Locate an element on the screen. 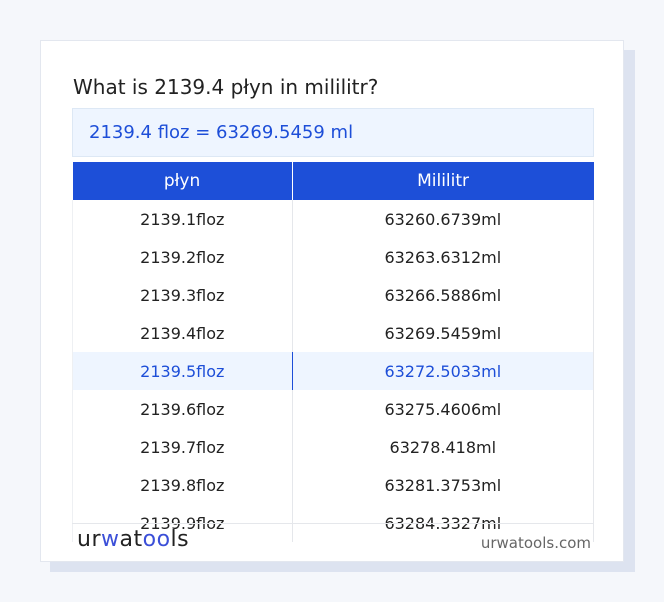  page-title: What is 2139.4 płyn in mililitr? is located at coordinates (226, 87).